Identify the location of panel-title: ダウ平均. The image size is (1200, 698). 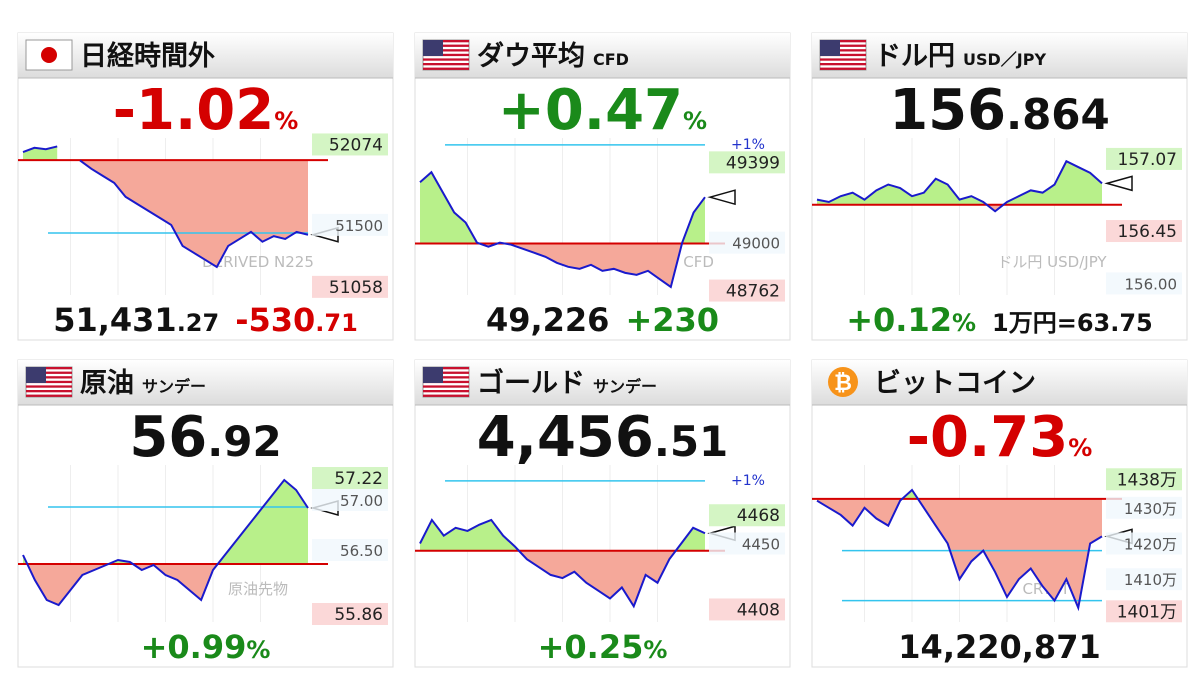
(531, 56).